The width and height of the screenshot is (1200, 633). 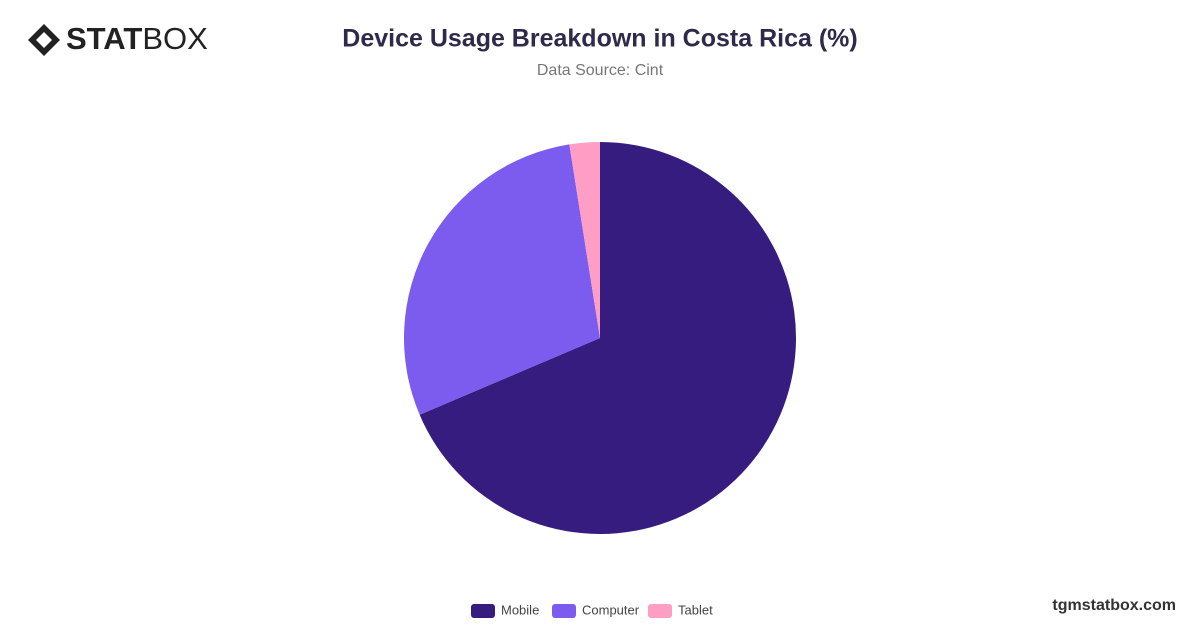 I want to click on logo-bold: STAT, so click(x=104, y=38).